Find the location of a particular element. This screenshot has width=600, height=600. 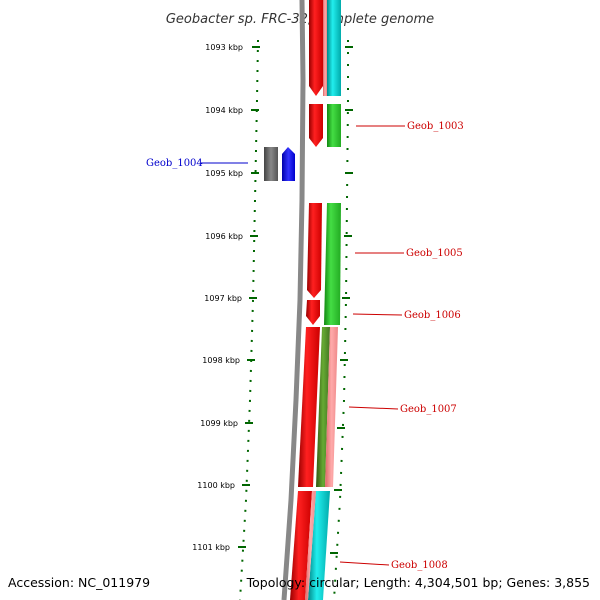

scale-ticks is located at coordinates (249, 297).